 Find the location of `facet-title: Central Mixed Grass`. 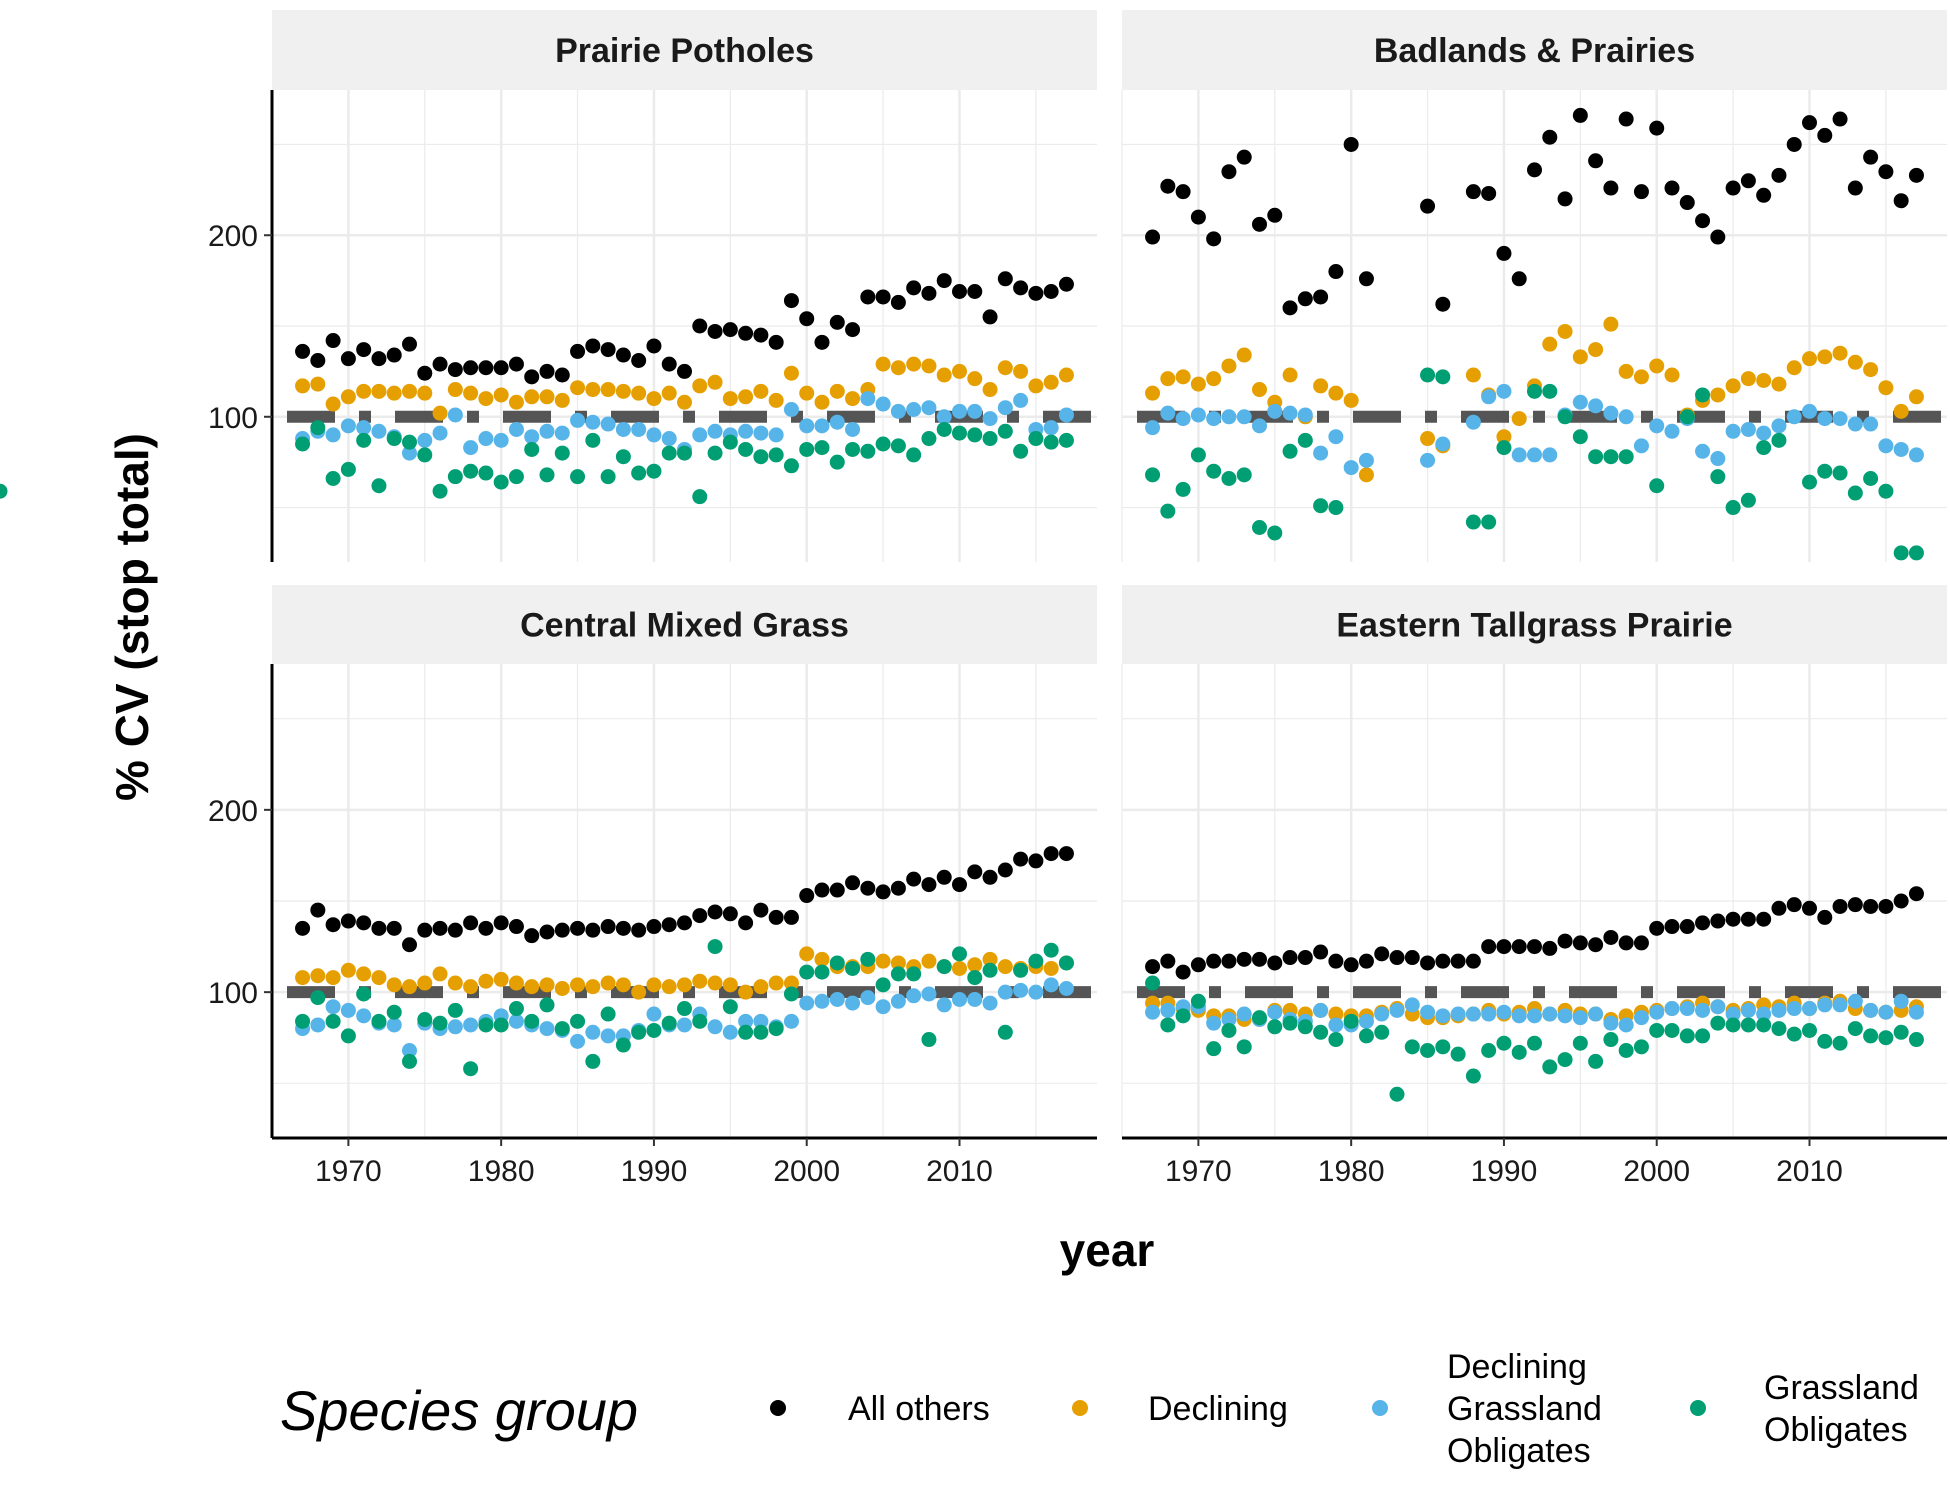

facet-title: Central Mixed Grass is located at coordinates (684, 626).